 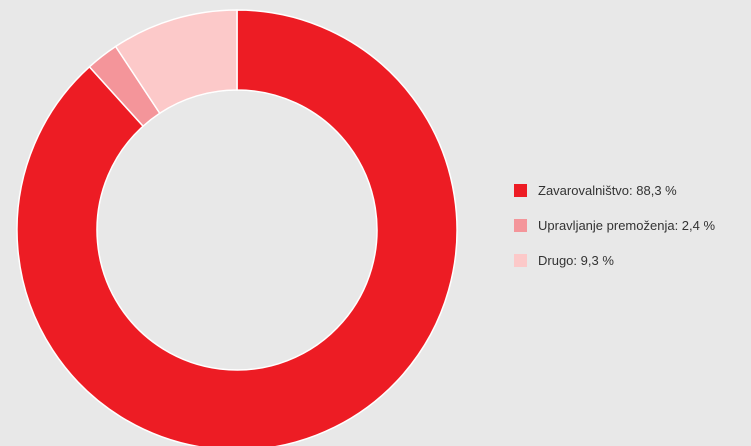 I want to click on legend-item-drugo: Drugo: 9,3 %, so click(x=614, y=260).